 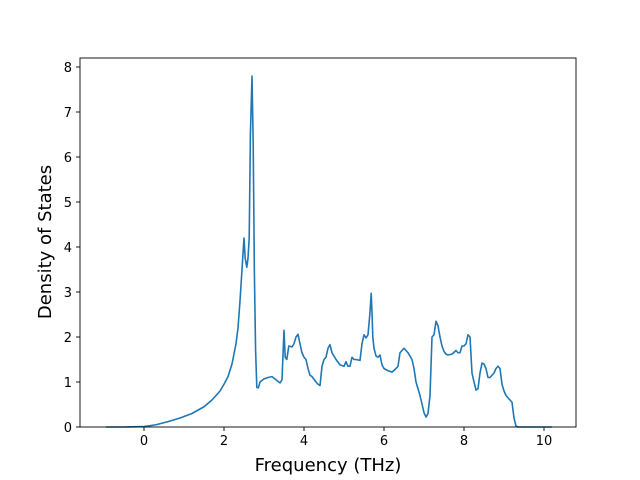 I want to click on x-tick-label: 2, so click(x=224, y=441).